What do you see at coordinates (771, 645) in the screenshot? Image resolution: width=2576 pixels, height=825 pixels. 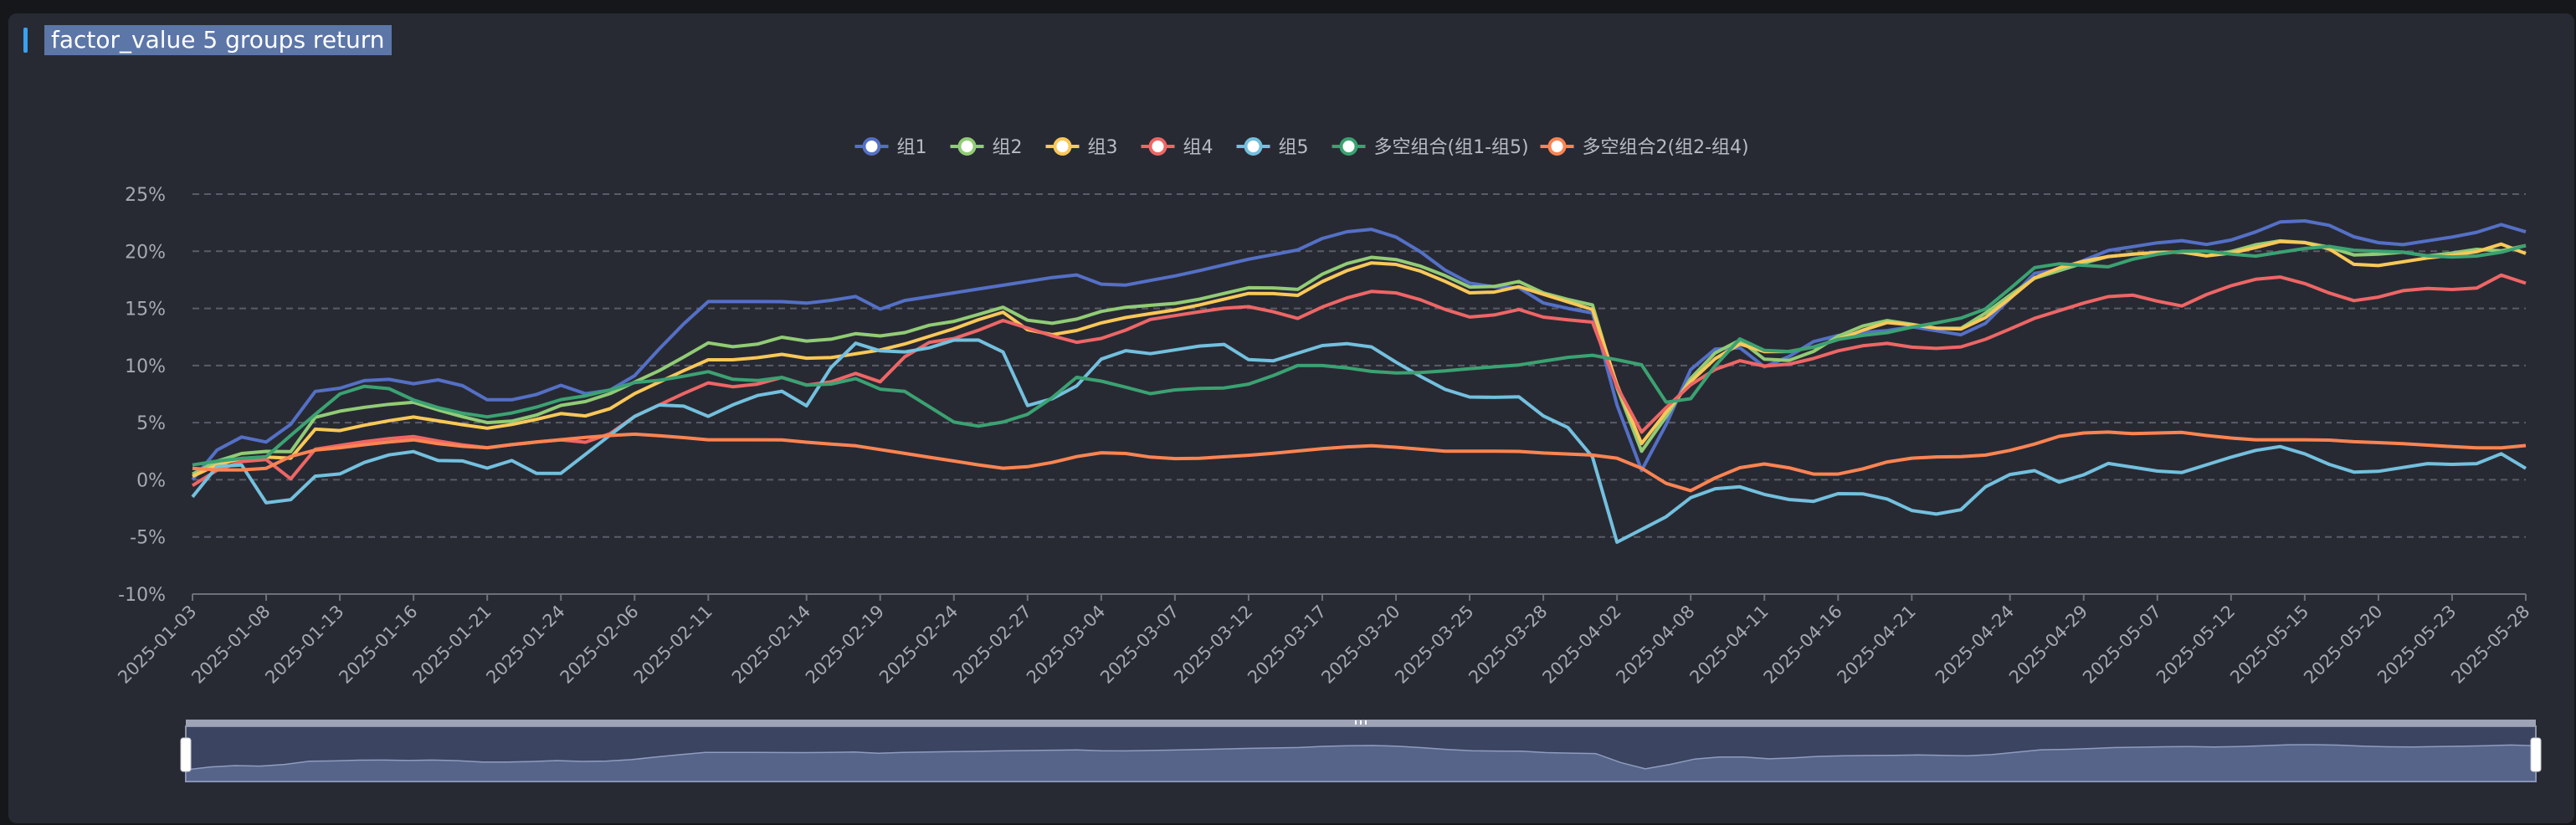 I see `x-tick-label: 2025-02-14` at bounding box center [771, 645].